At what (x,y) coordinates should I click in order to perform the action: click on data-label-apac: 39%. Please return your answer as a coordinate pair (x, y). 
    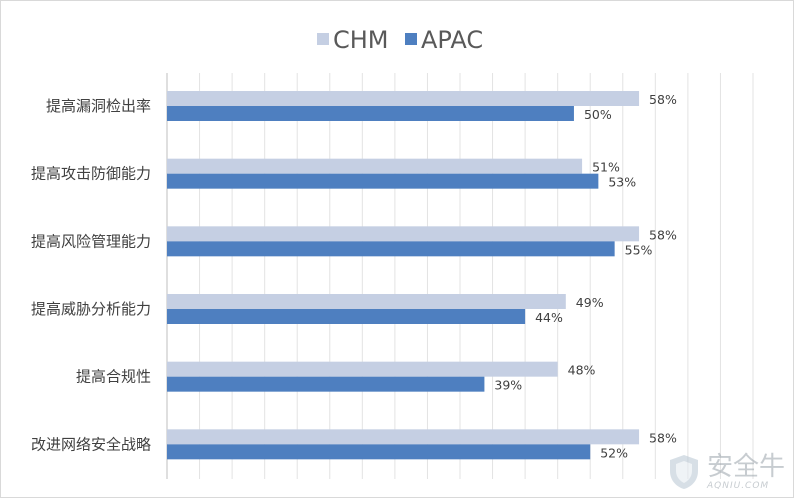
    Looking at the image, I should click on (508, 385).